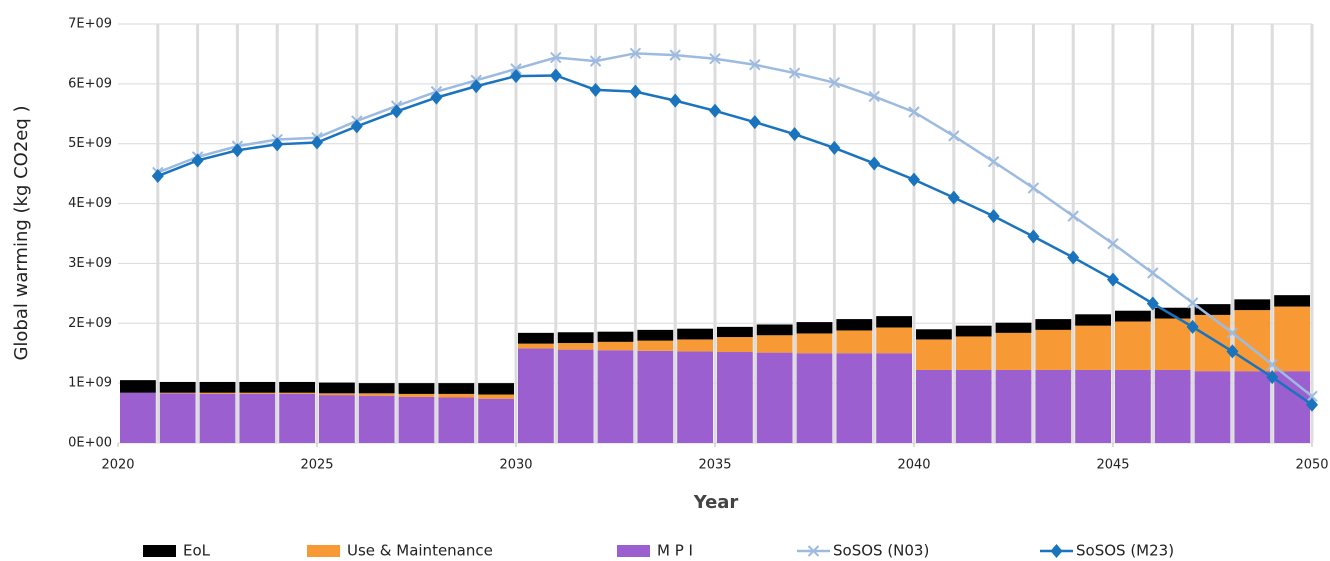 The image size is (1330, 561). Describe the element at coordinates (1125, 551) in the screenshot. I see `legend-label: SoSOS (M23)` at that location.